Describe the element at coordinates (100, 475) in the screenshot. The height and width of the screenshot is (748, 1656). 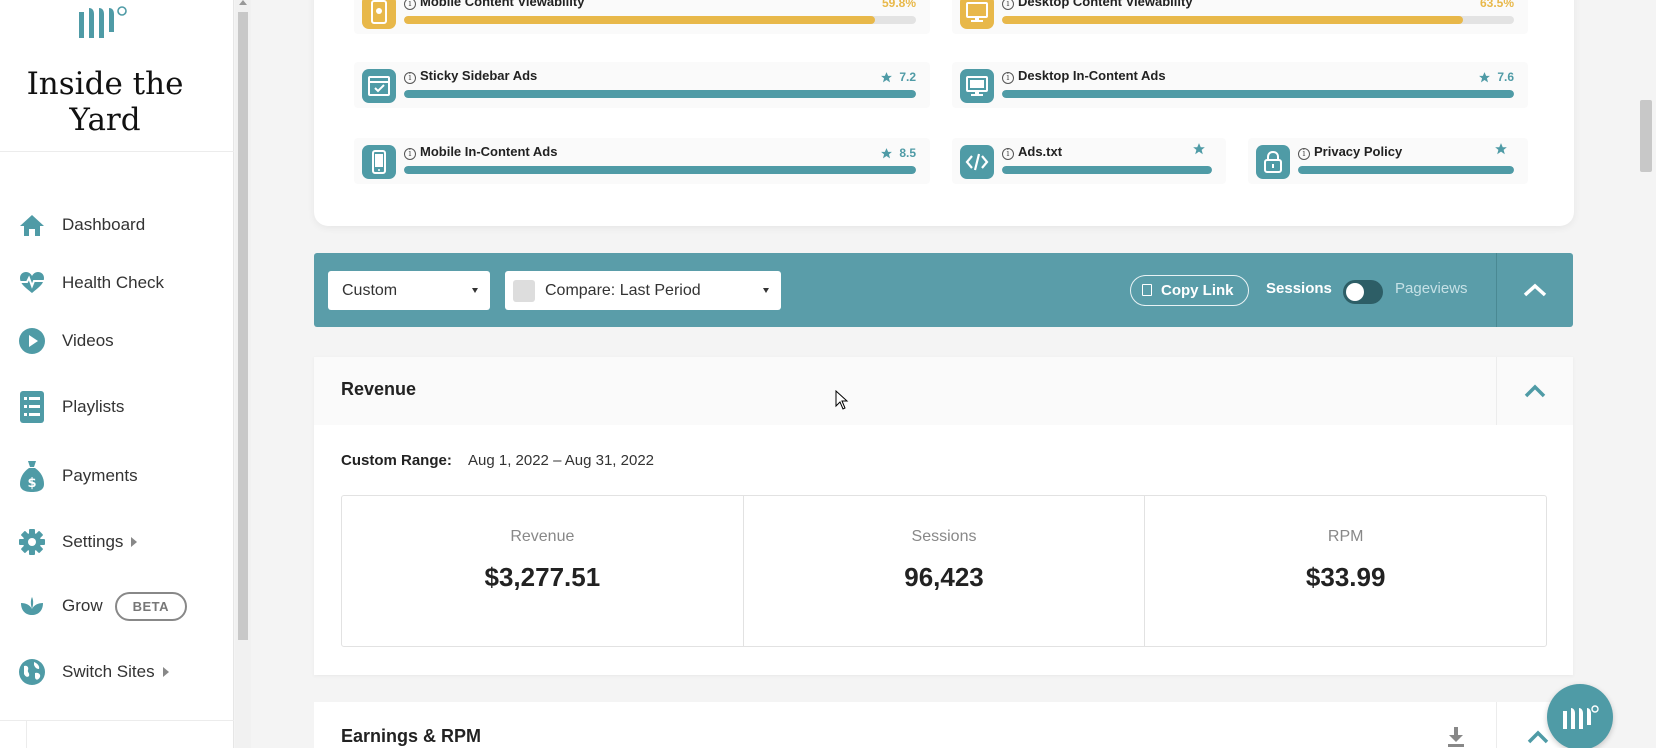
I see `sidebar-item-label: Payments` at that location.